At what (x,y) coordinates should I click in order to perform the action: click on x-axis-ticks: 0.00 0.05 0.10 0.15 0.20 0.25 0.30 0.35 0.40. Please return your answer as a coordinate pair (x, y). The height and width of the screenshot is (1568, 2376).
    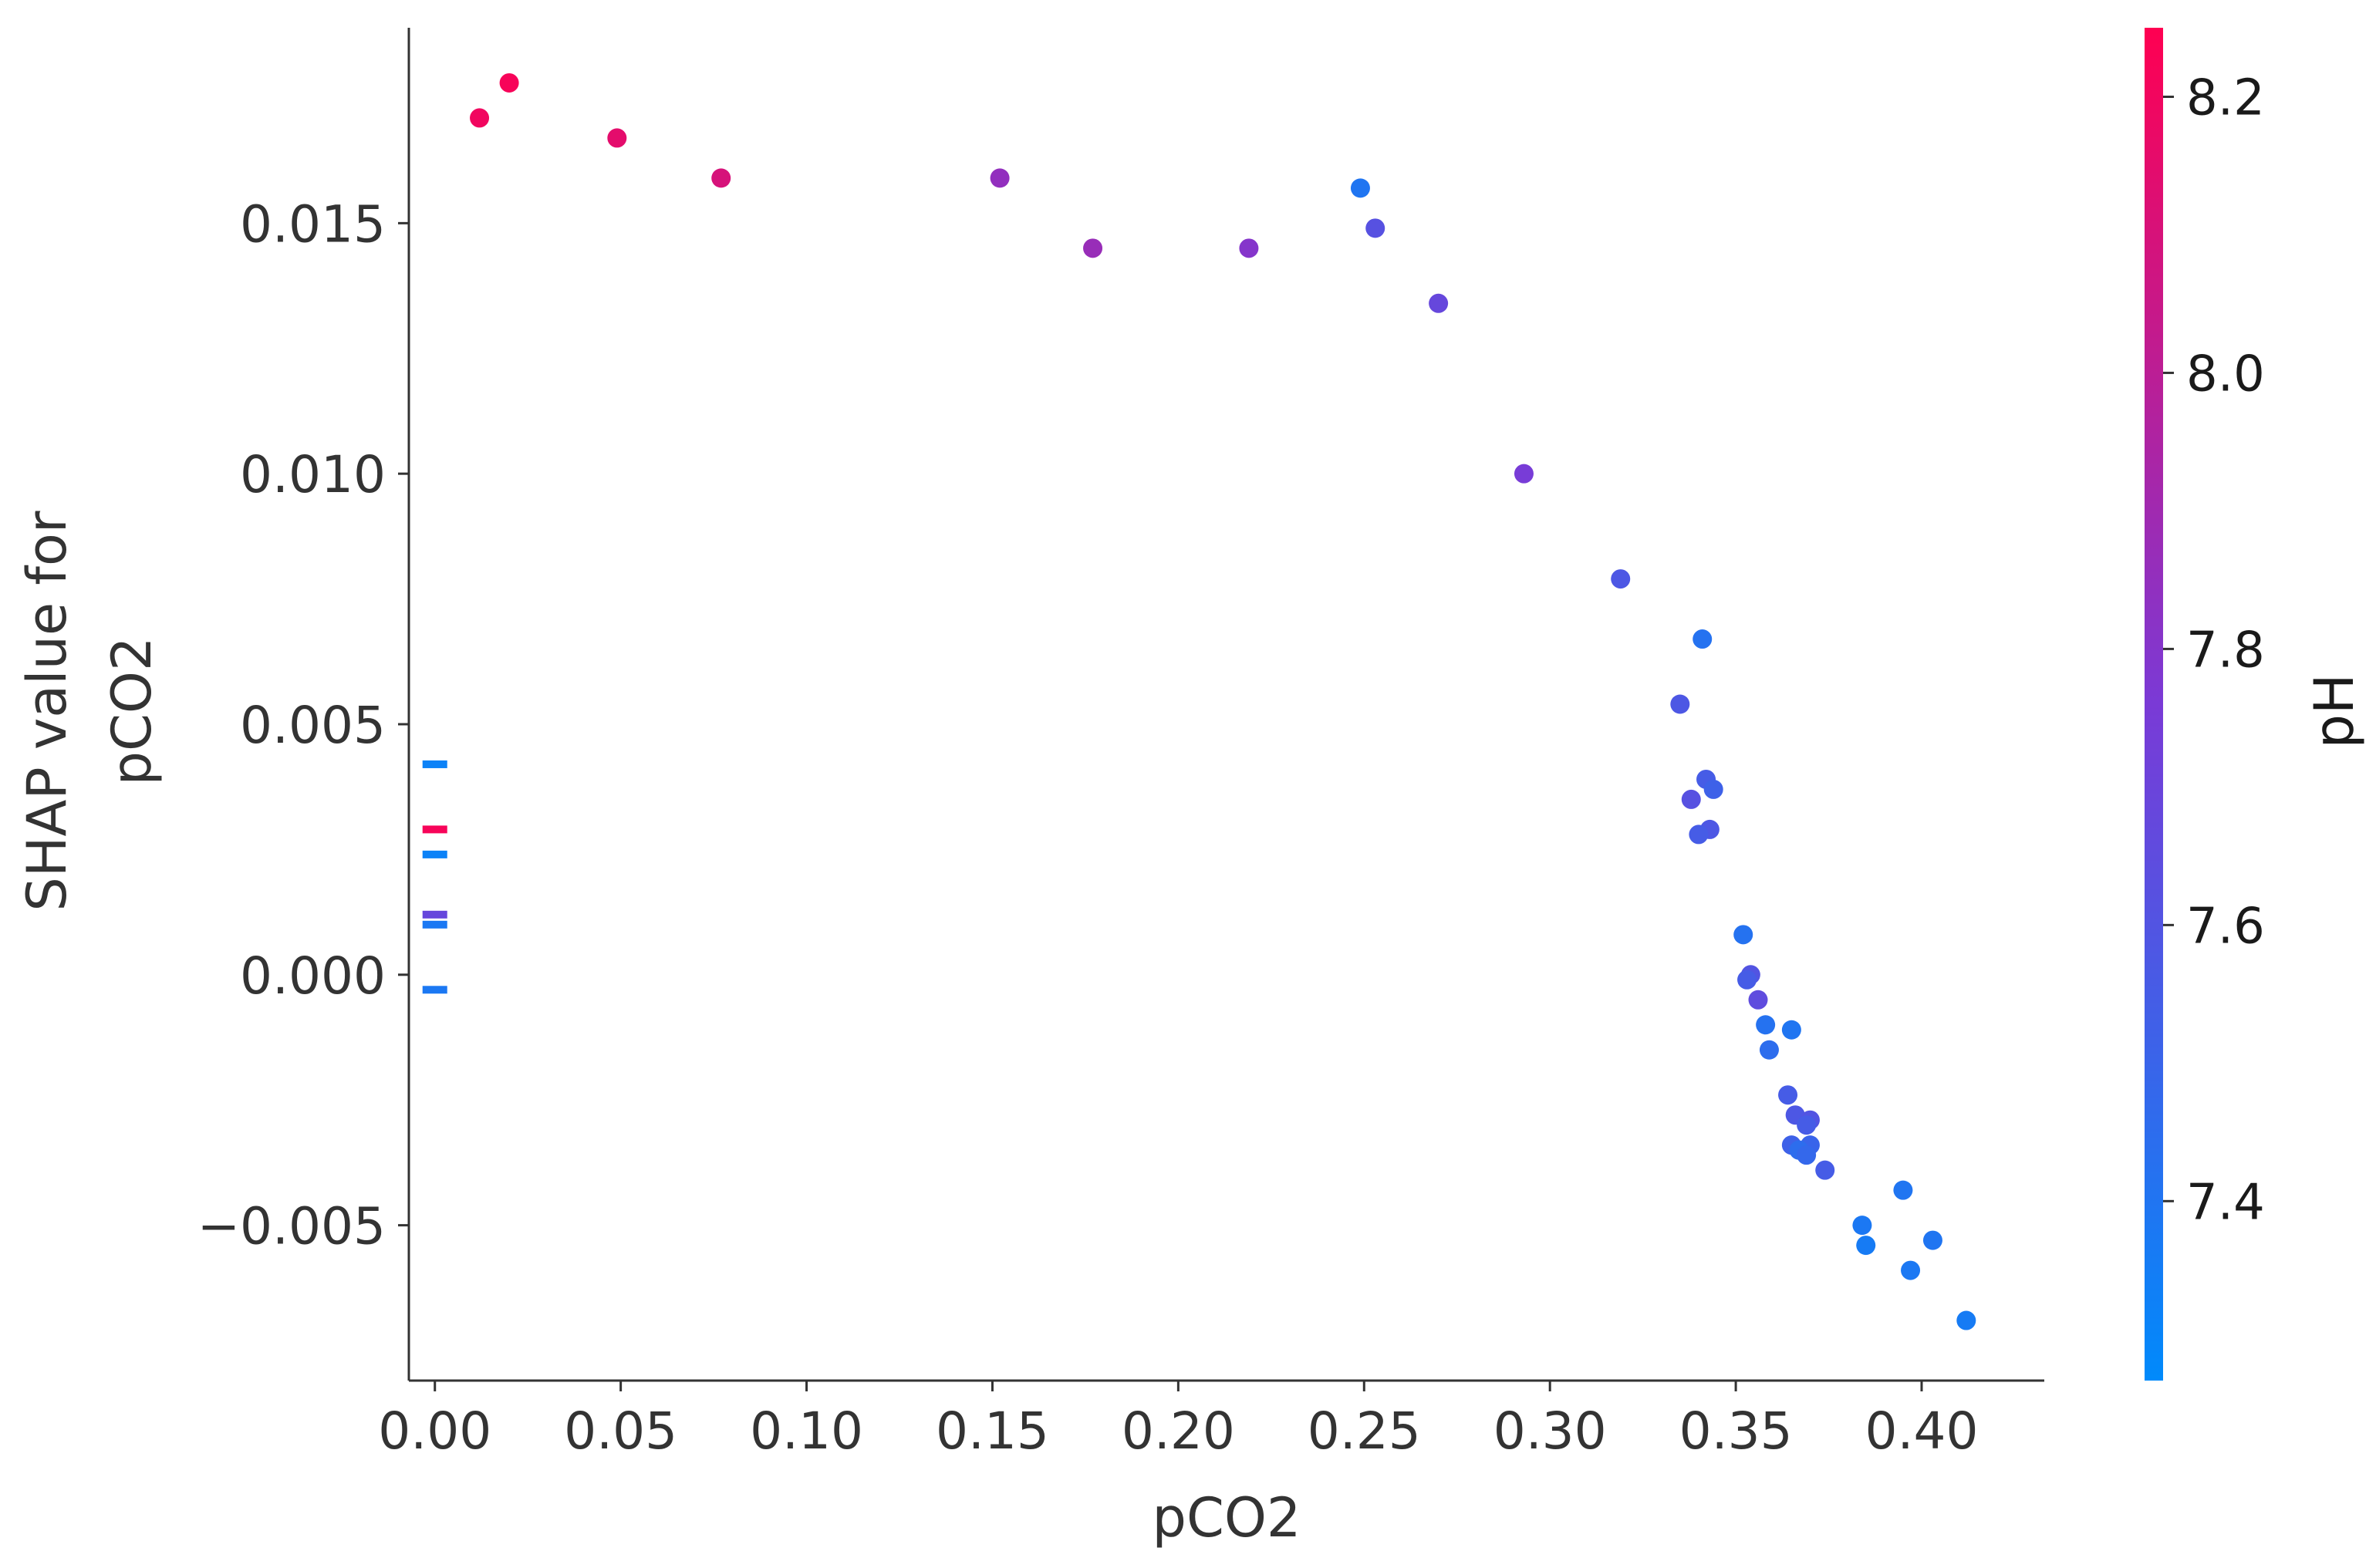
    Looking at the image, I should click on (1178, 1421).